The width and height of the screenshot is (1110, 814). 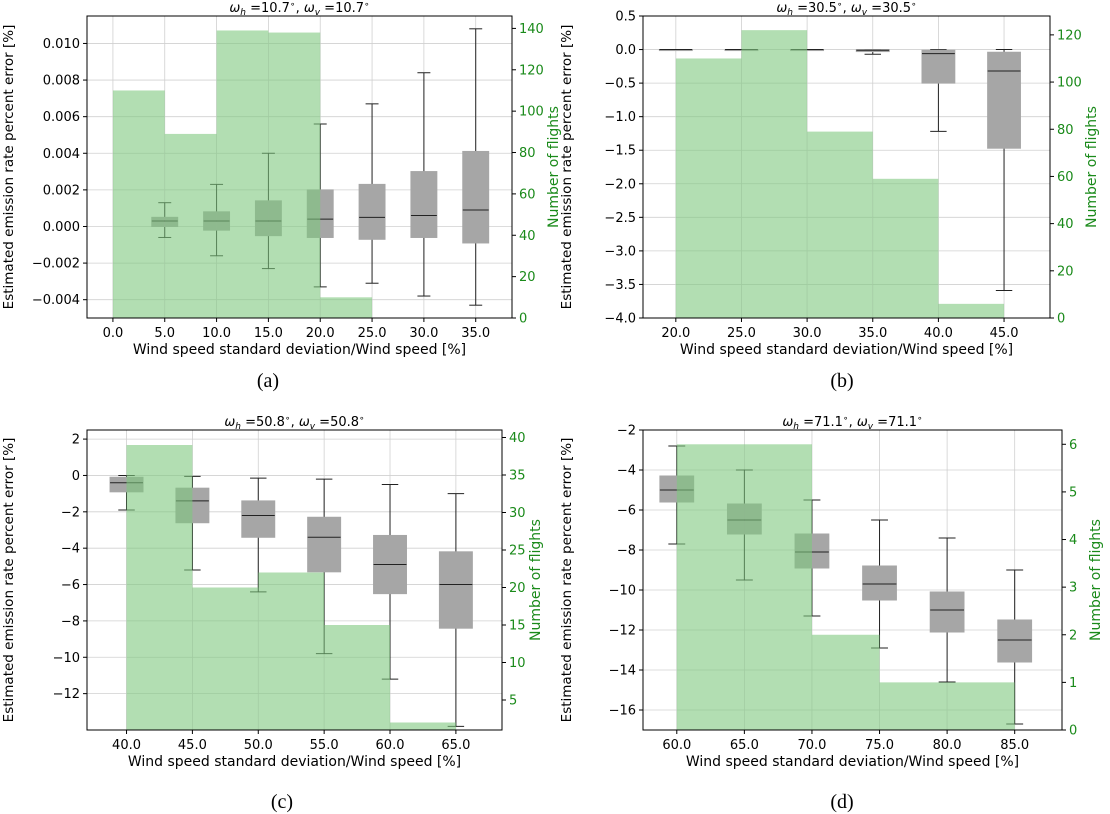 I want to click on x-axis: 40.0 45.0 50.0 55.0 60.0 65.0, so click(x=291, y=741).